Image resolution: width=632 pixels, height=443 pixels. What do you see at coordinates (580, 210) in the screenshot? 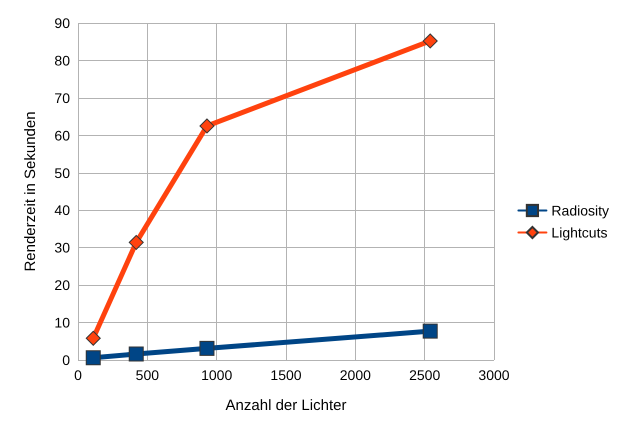
I see `legend-label: Radiosity` at bounding box center [580, 210].